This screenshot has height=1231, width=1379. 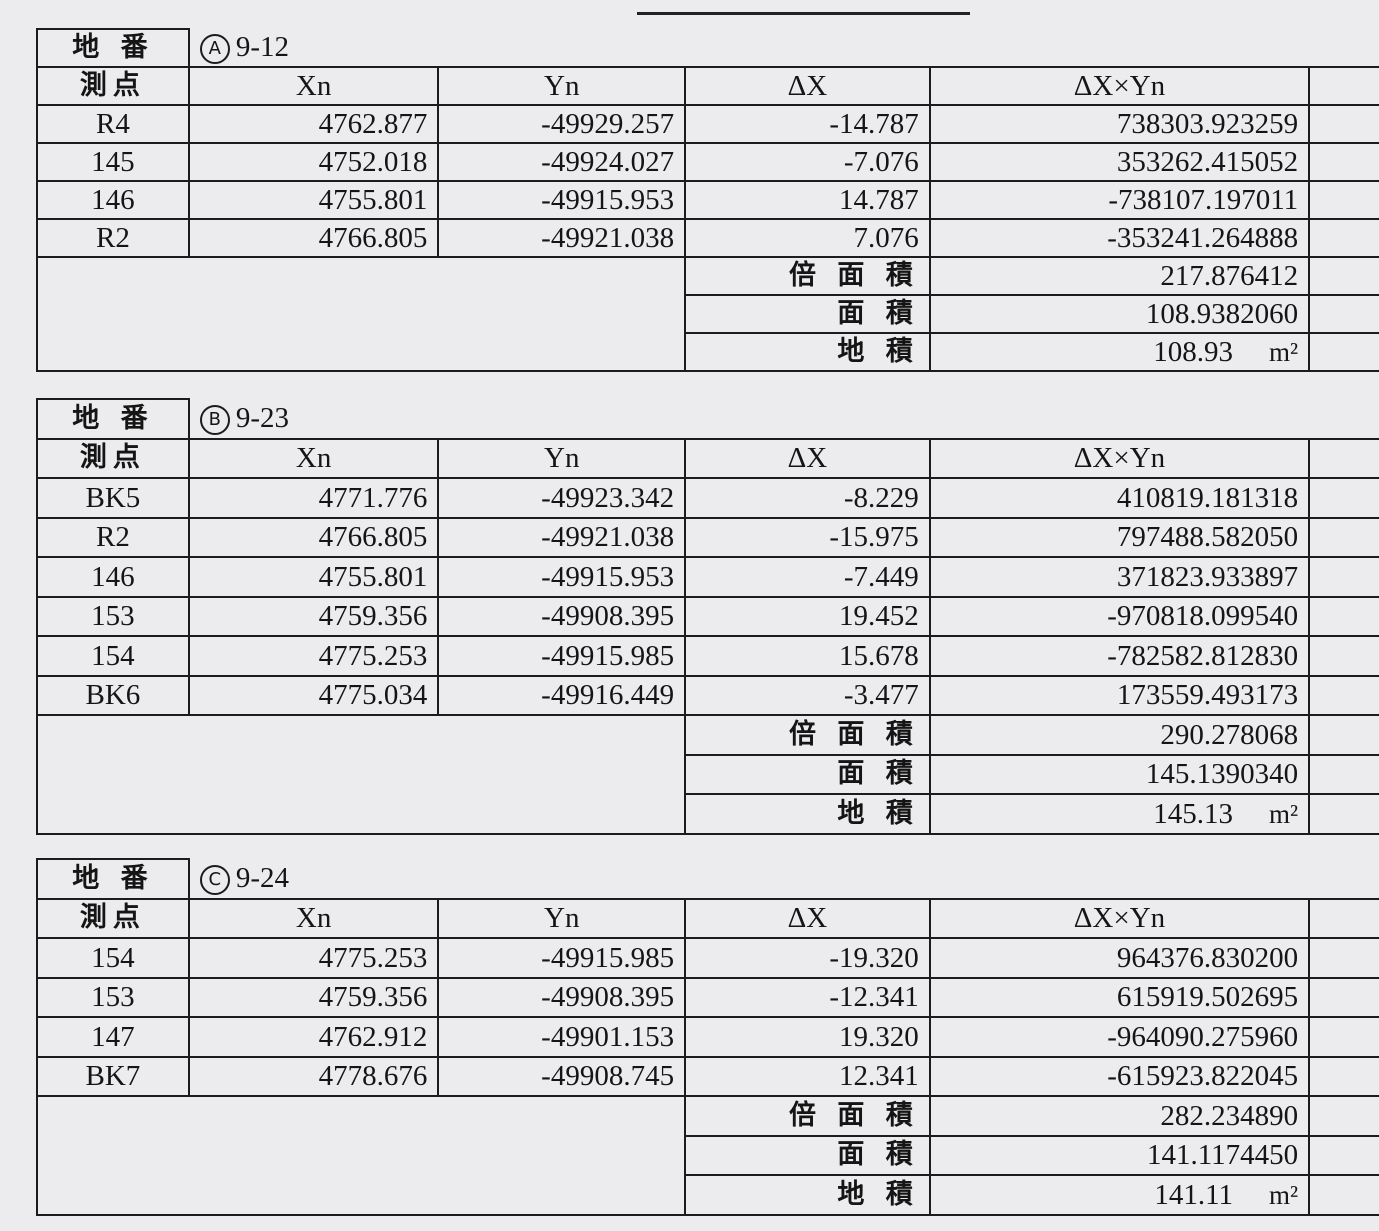 I want to click on dxyn-cell: 964376.830200, so click(x=1119, y=958).